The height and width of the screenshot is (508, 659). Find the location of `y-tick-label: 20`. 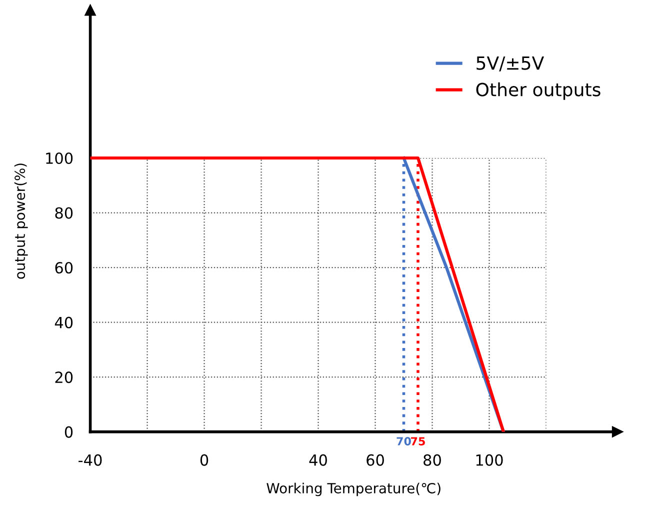

y-tick-label: 20 is located at coordinates (64, 378).